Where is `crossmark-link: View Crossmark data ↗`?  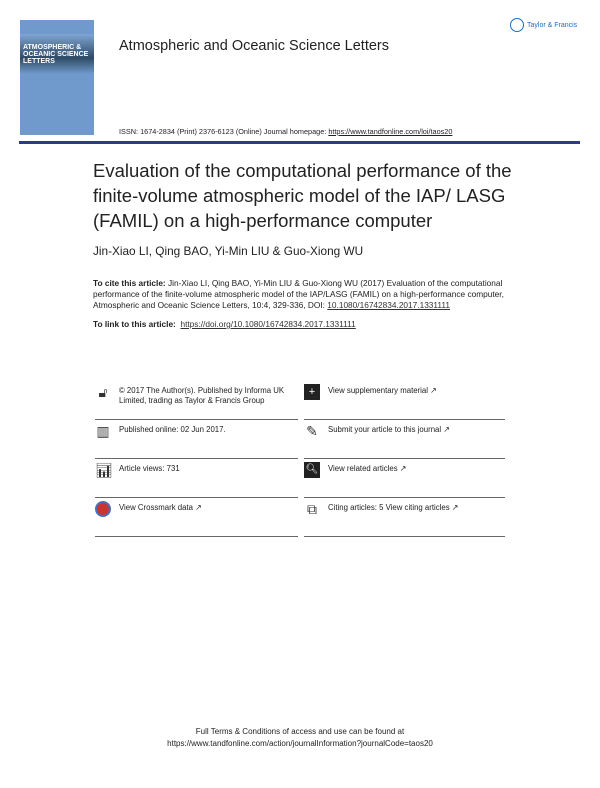
crossmark-link: View Crossmark data ↗ is located at coordinates (196, 519).